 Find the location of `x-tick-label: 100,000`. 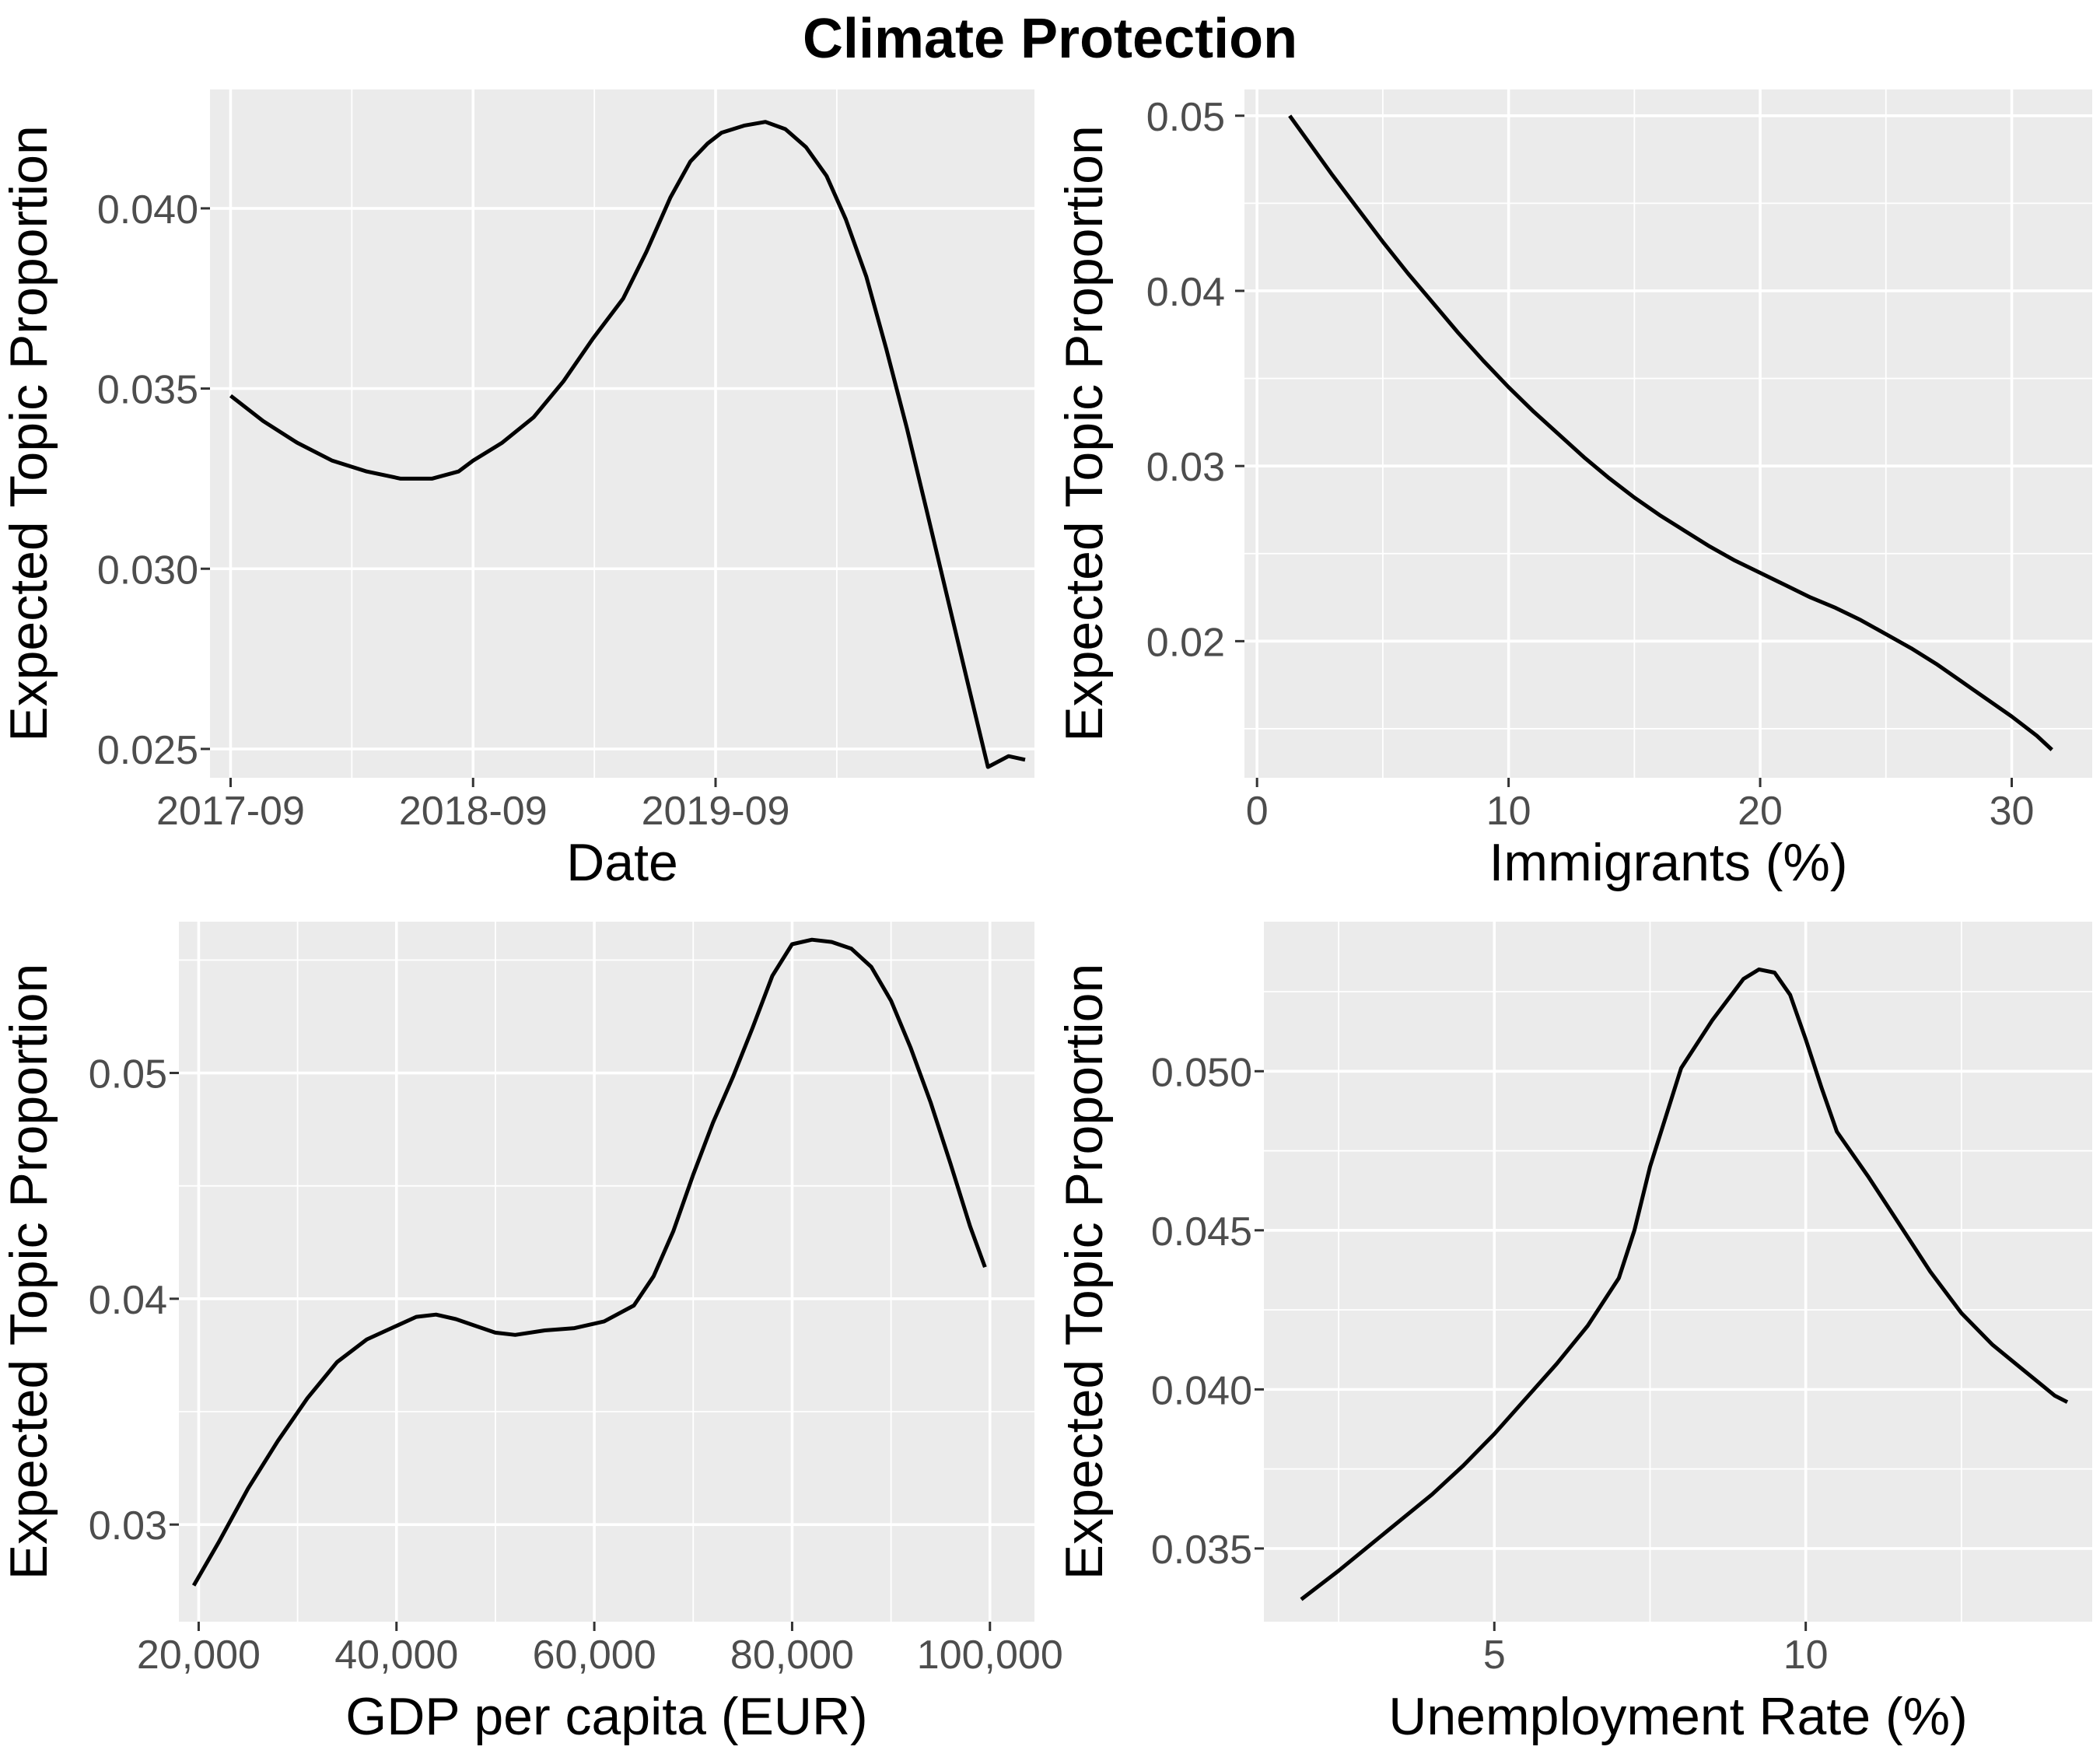

x-tick-label: 100,000 is located at coordinates (990, 1655).